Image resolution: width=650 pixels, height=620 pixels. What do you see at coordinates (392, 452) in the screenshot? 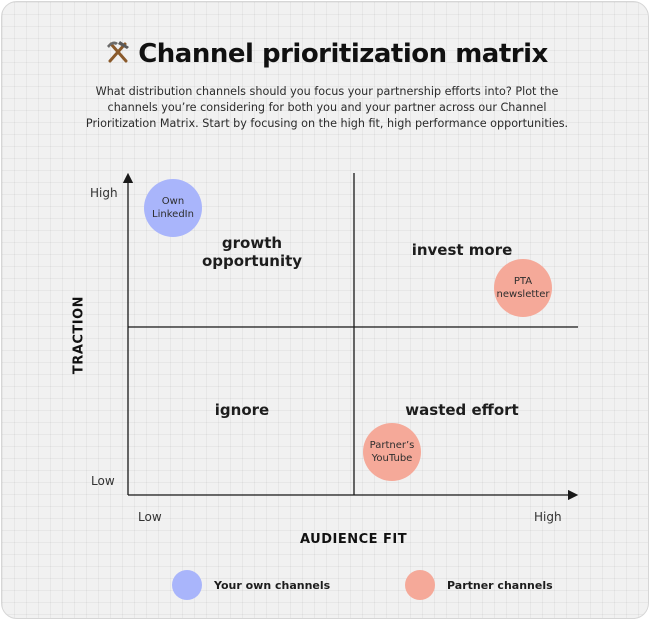
I see `channel-bubble-partners-youtube: Partner’s YouTube` at bounding box center [392, 452].